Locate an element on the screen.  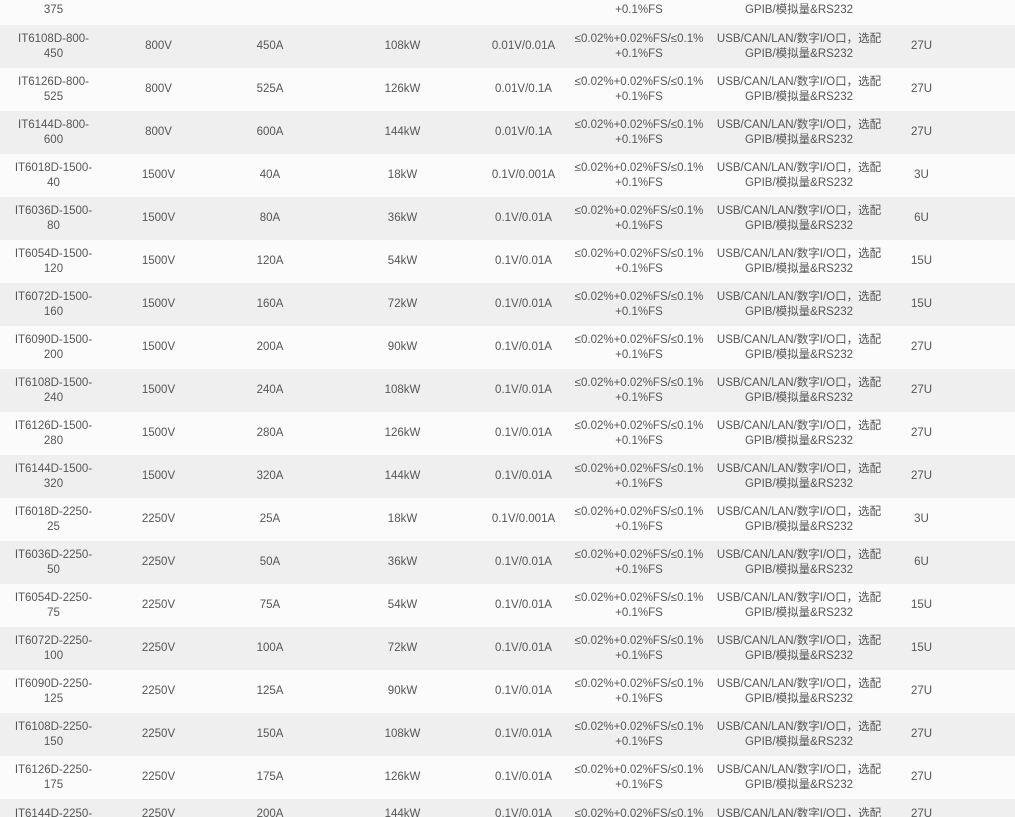
cell-current: 25A is located at coordinates (270, 519).